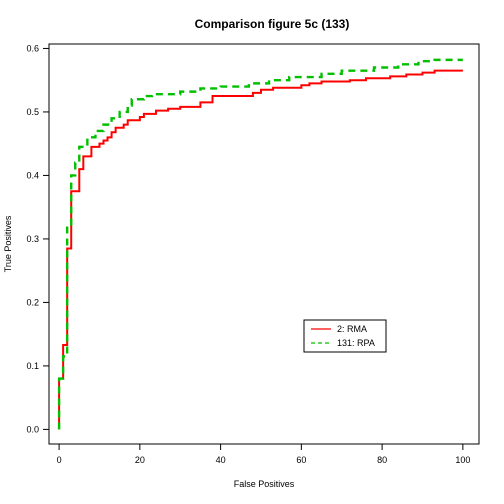 The height and width of the screenshot is (504, 504). I want to click on legend-box, so click(345, 336).